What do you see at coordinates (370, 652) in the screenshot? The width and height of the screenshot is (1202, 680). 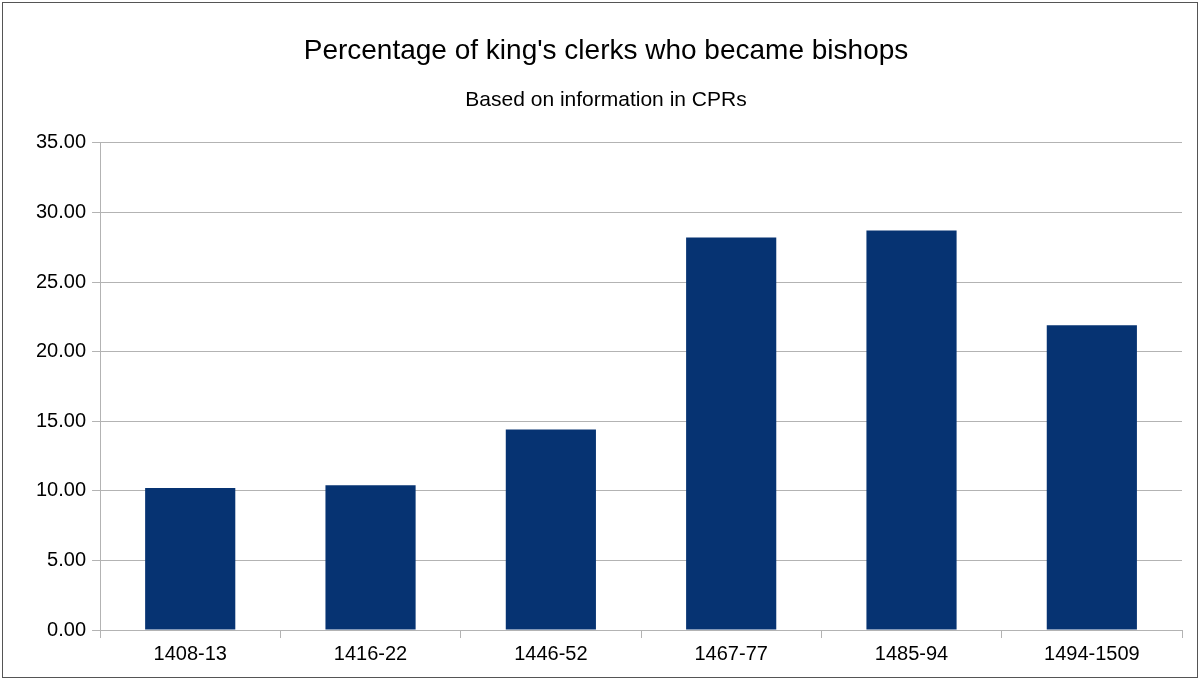 I see `x-tick-label: 1416-22` at bounding box center [370, 652].